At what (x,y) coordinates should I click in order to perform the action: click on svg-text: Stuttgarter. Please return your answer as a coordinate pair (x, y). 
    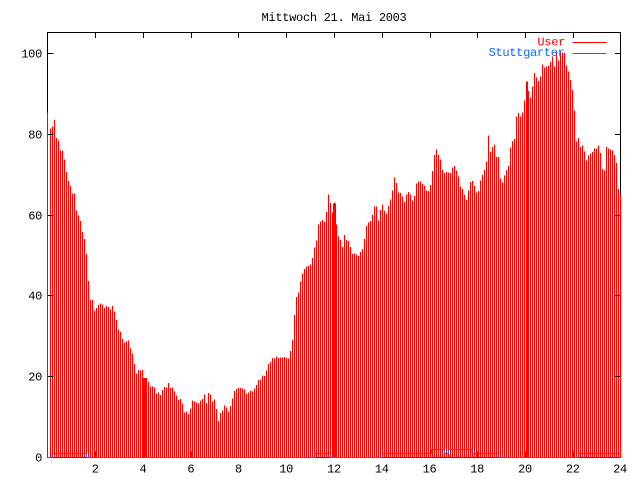
    Looking at the image, I should click on (527, 53).